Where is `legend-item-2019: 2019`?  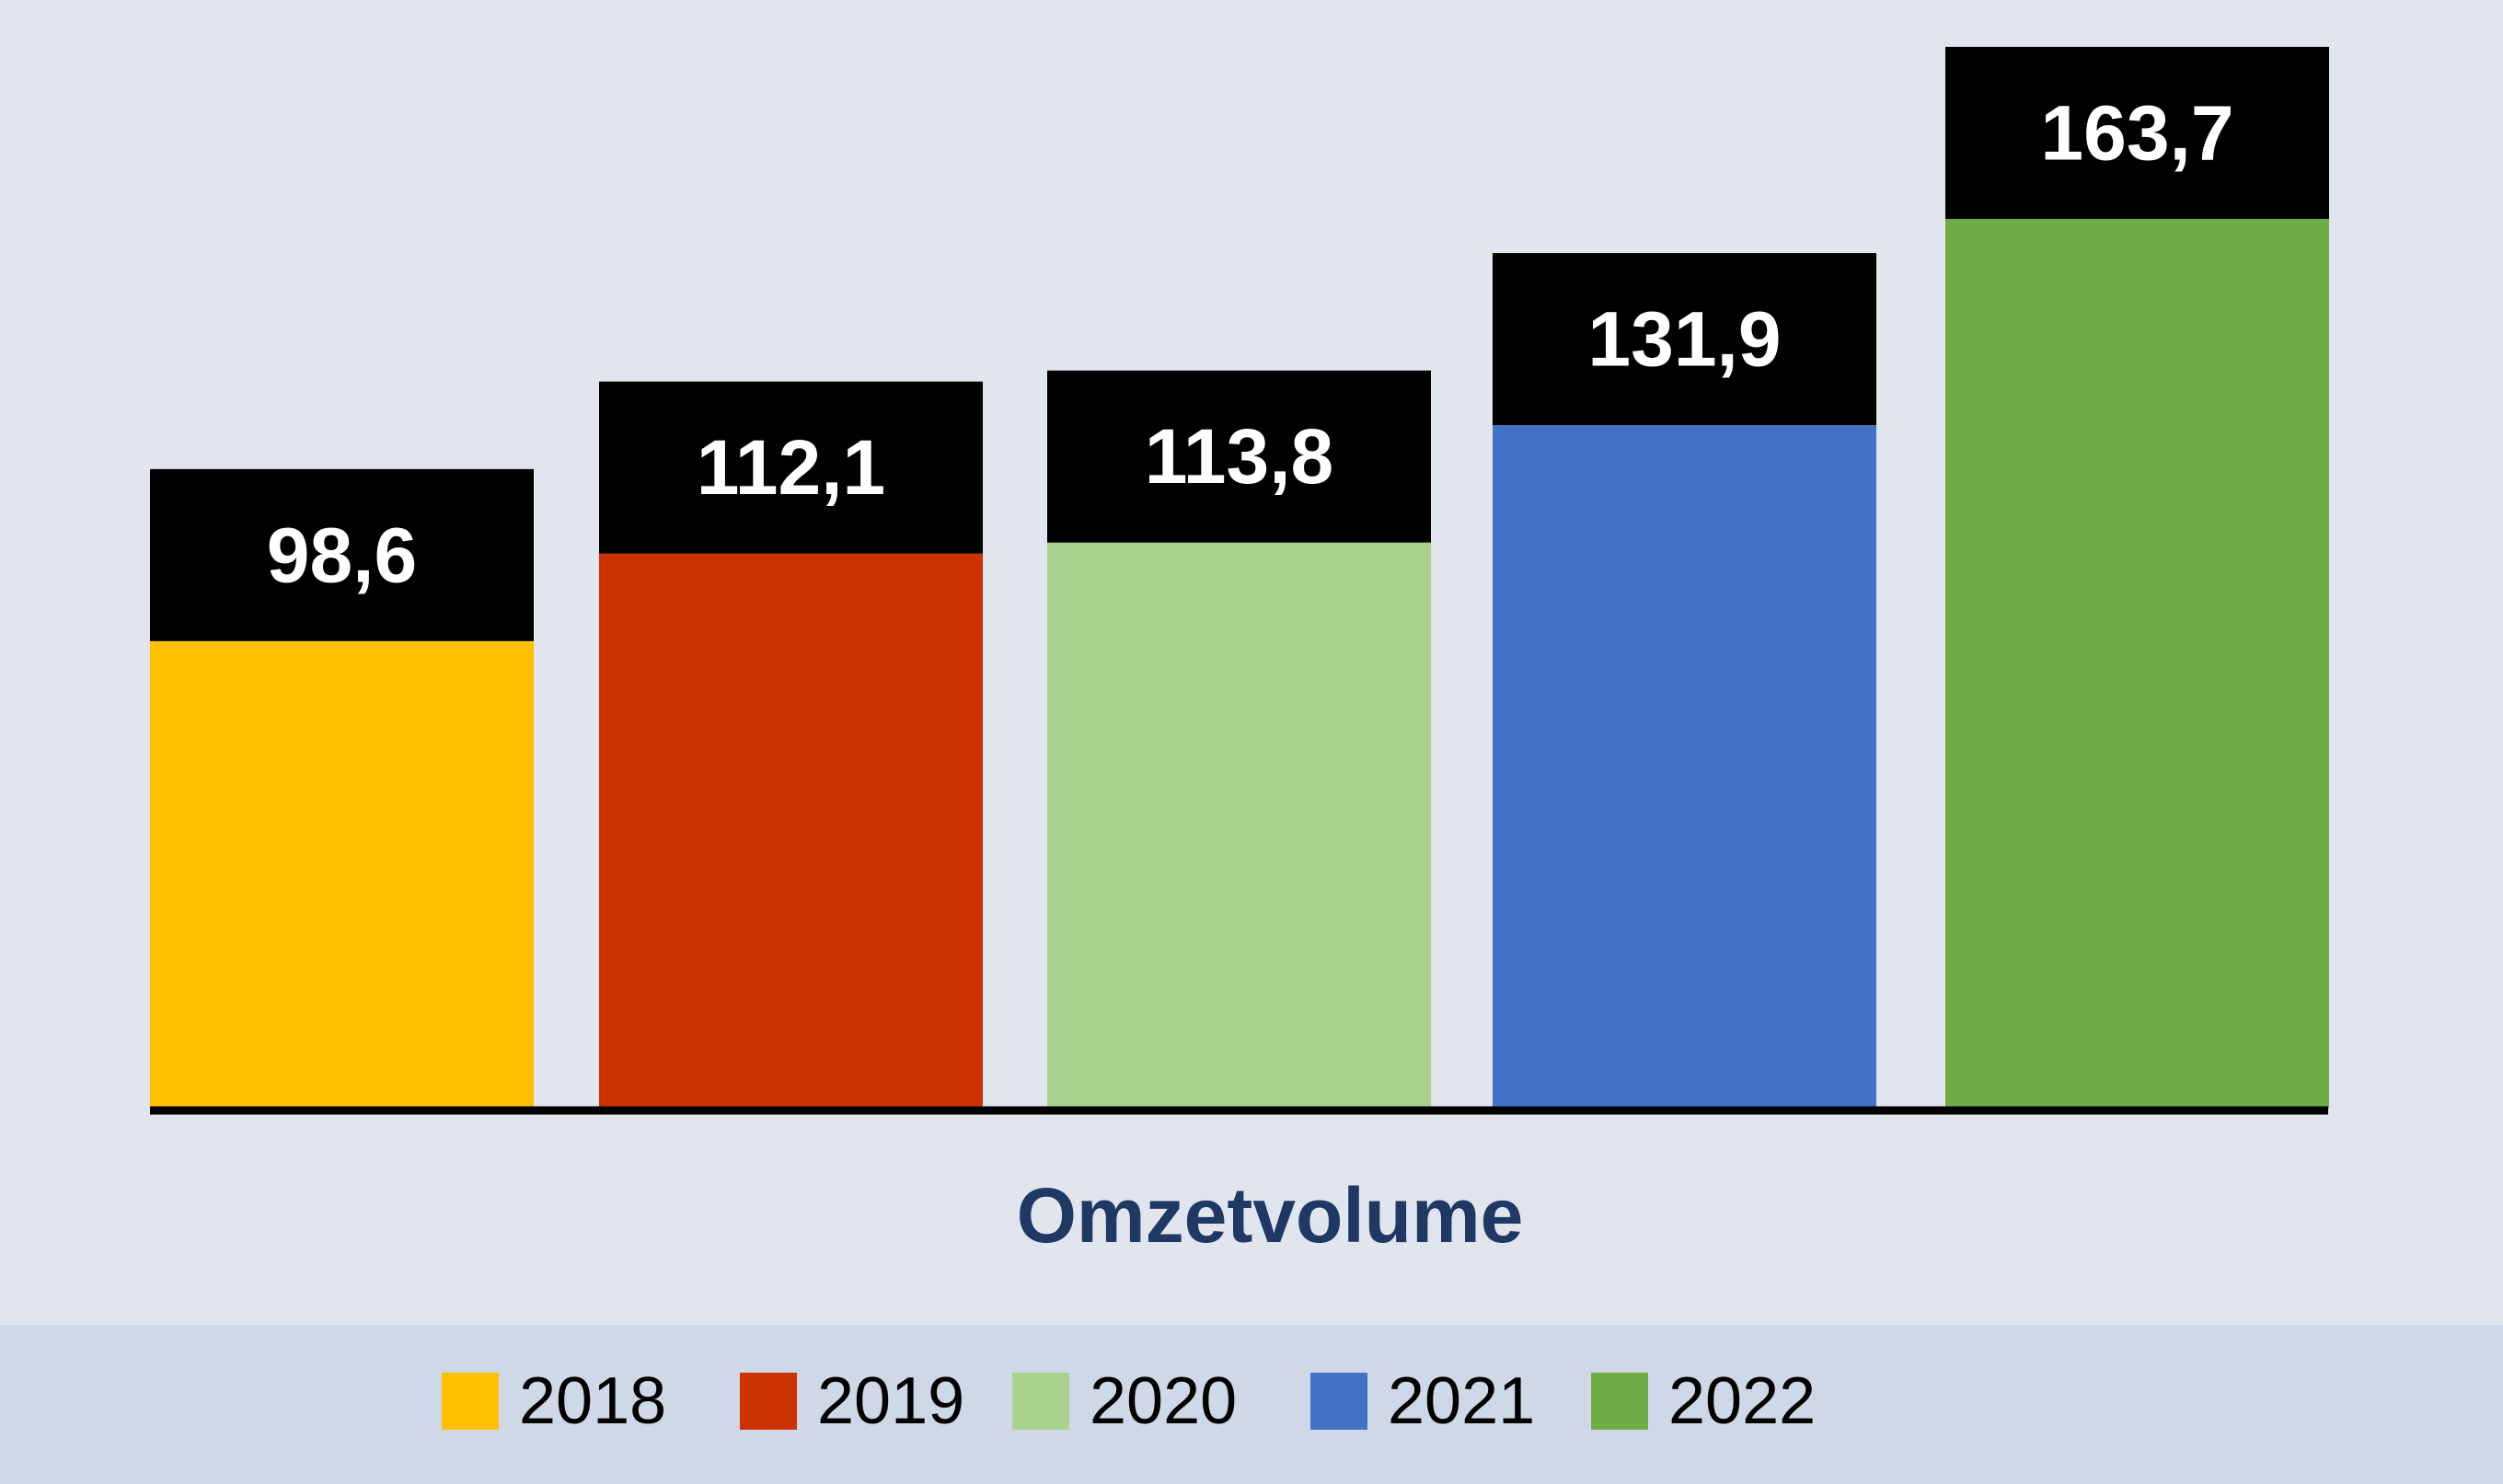 legend-item-2019: 2019 is located at coordinates (852, 1401).